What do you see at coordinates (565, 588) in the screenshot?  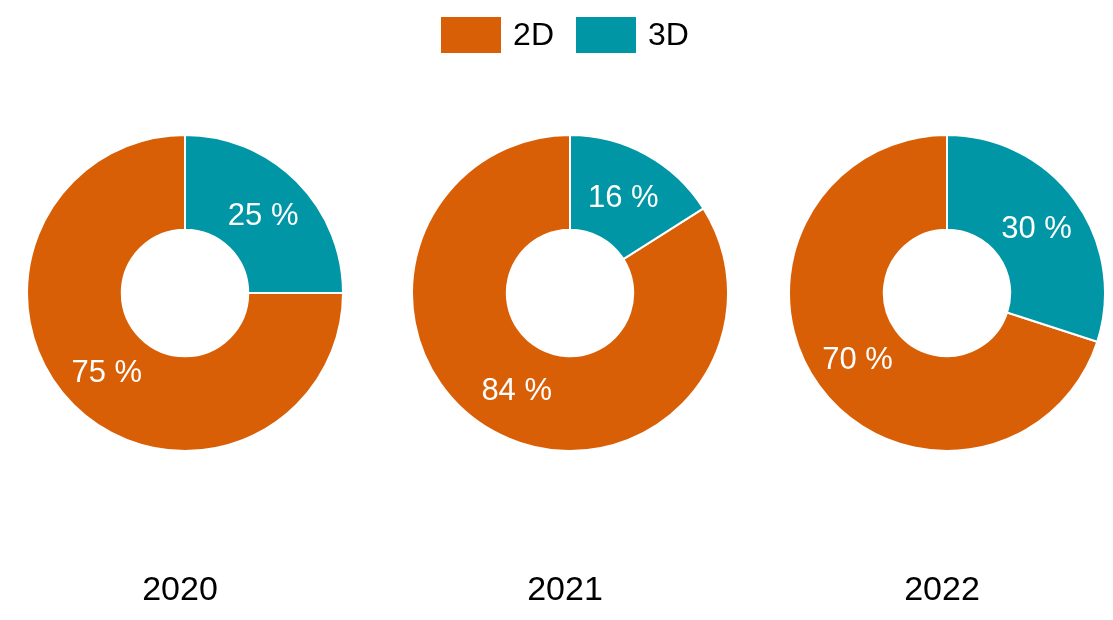 I see `text: 2021` at bounding box center [565, 588].